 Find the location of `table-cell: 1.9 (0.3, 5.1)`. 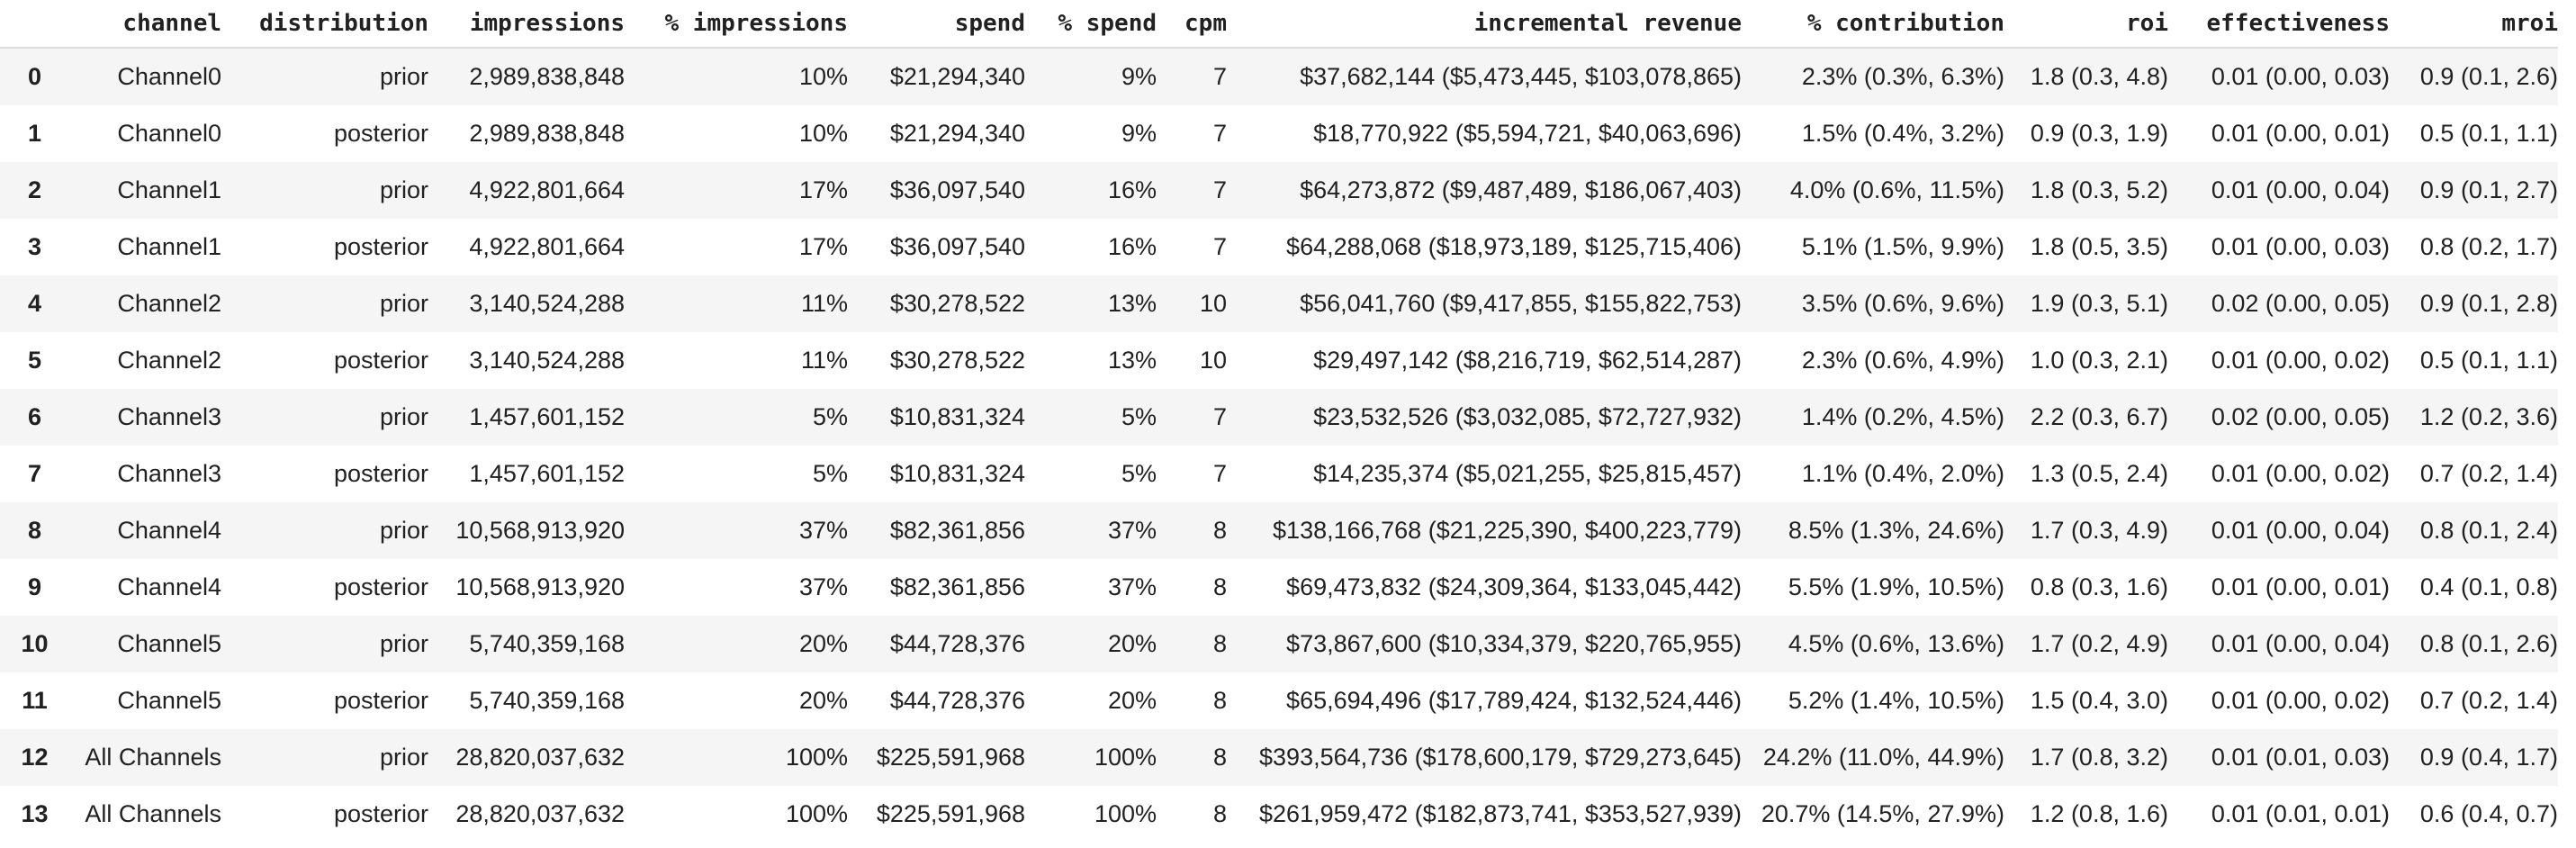

table-cell: 1.9 (0.3, 5.1) is located at coordinates (2086, 303).